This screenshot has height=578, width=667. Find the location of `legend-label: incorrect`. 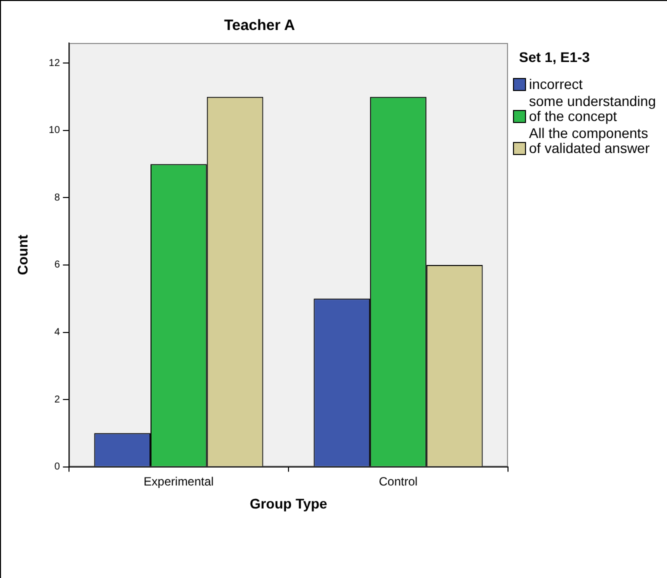

legend-label: incorrect is located at coordinates (556, 84).